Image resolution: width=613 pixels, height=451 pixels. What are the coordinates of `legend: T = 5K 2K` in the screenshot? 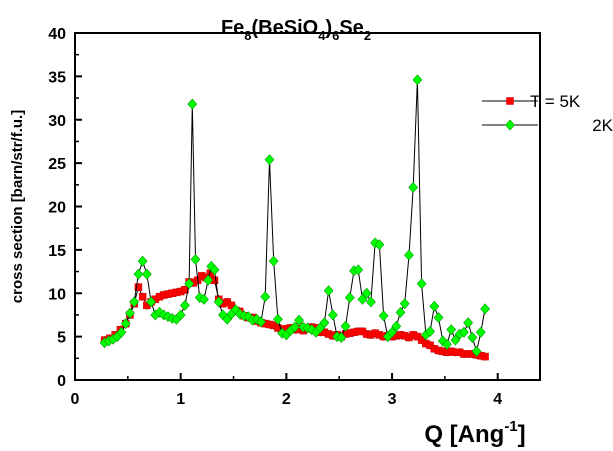 It's located at (547, 113).